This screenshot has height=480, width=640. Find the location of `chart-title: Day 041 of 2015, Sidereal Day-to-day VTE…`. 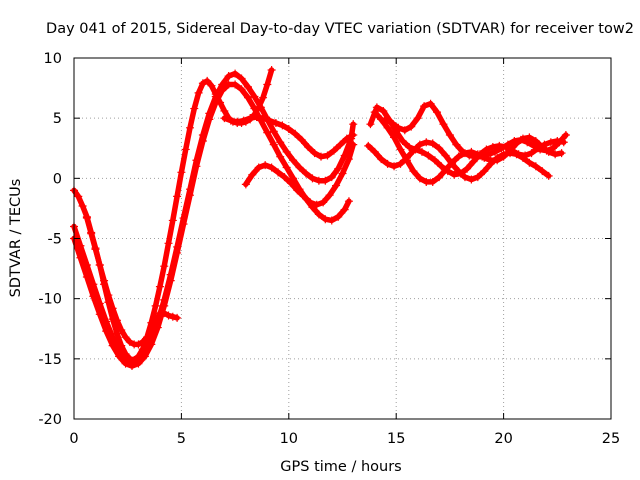

chart-title: Day 041 of 2015, Sidereal Day-to-day VTE… is located at coordinates (340, 29).